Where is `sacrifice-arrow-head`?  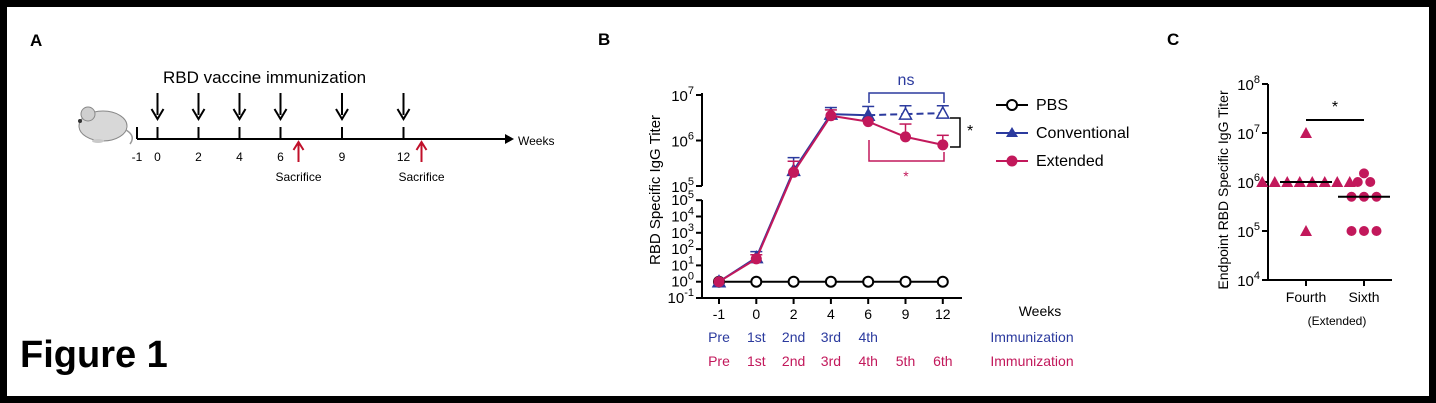
sacrifice-arrow-head is located at coordinates (298, 145).